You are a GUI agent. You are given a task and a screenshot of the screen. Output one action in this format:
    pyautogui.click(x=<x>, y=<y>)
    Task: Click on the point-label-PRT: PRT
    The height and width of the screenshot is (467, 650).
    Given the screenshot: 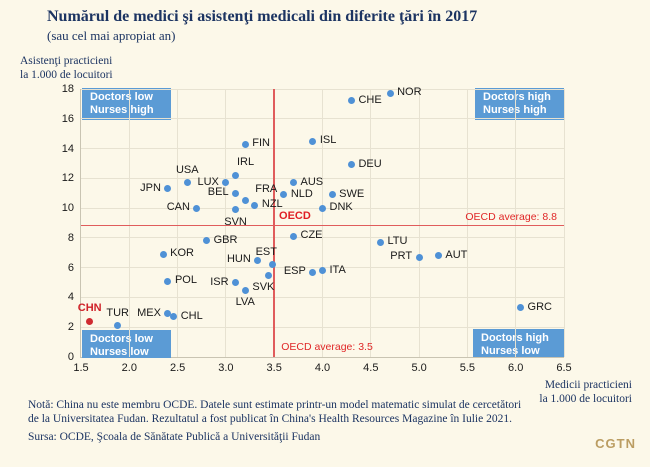 What is the action you would take?
    pyautogui.click(x=401, y=256)
    